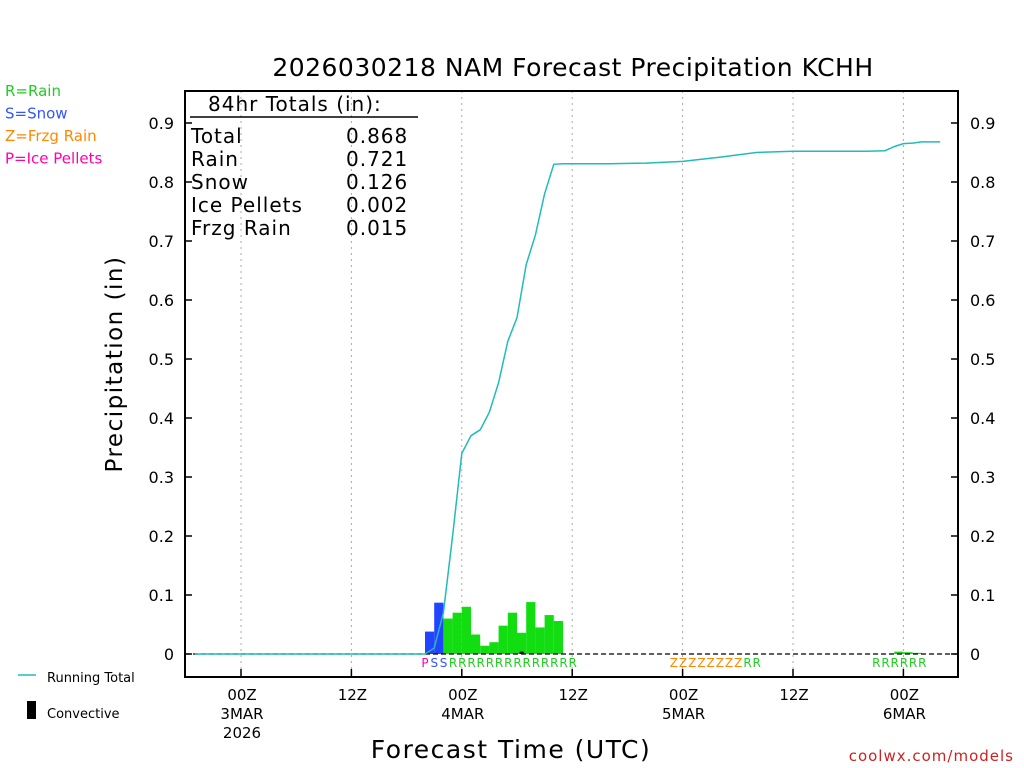  What do you see at coordinates (215, 159) in the screenshot?
I see `totals-label: Rain` at bounding box center [215, 159].